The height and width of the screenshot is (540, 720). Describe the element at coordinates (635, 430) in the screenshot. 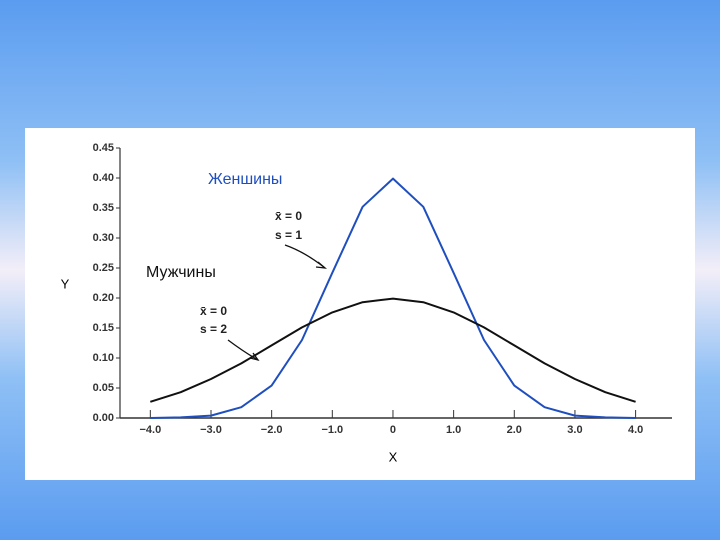

I see `x-tick-label: 4.0` at that location.